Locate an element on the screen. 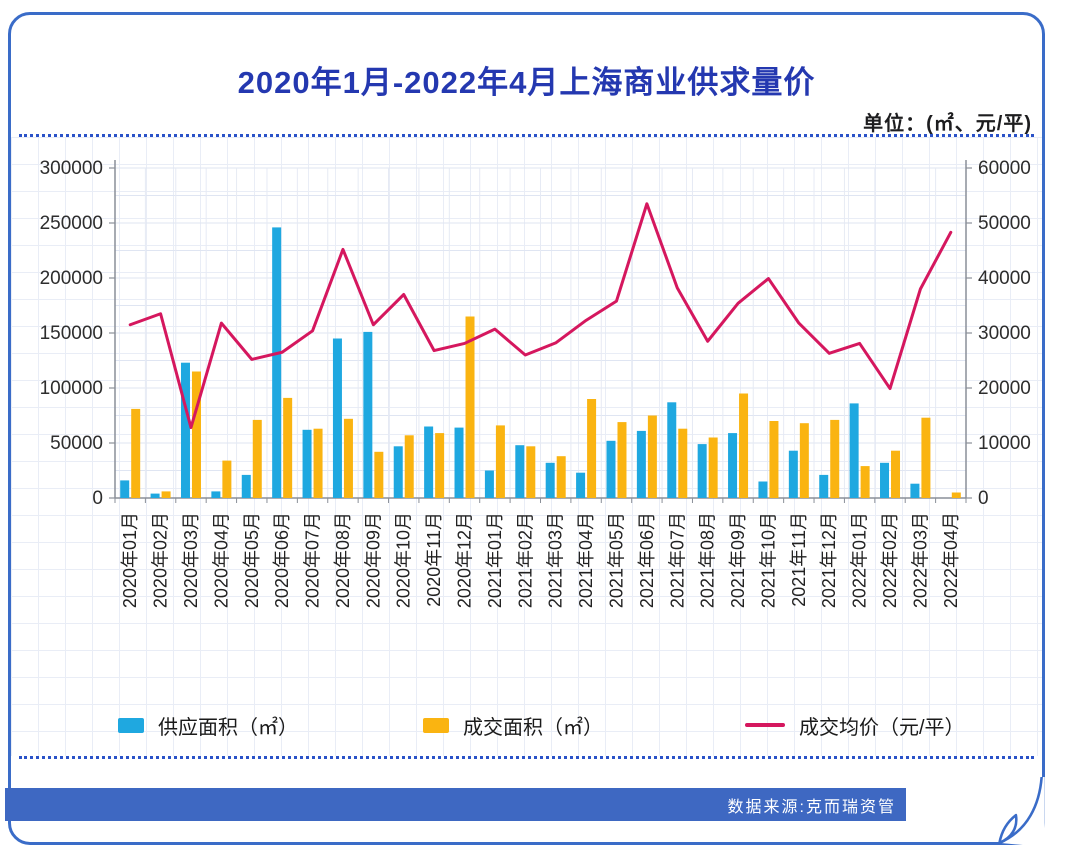 The height and width of the screenshot is (856, 1080). x-category-label: 2021年03月 is located at coordinates (556, 560).